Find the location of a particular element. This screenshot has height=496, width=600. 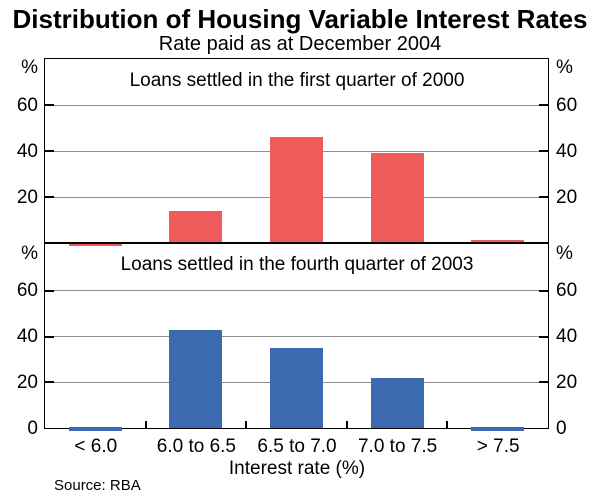

x-axis-category-label: > 7.5 is located at coordinates (498, 446).